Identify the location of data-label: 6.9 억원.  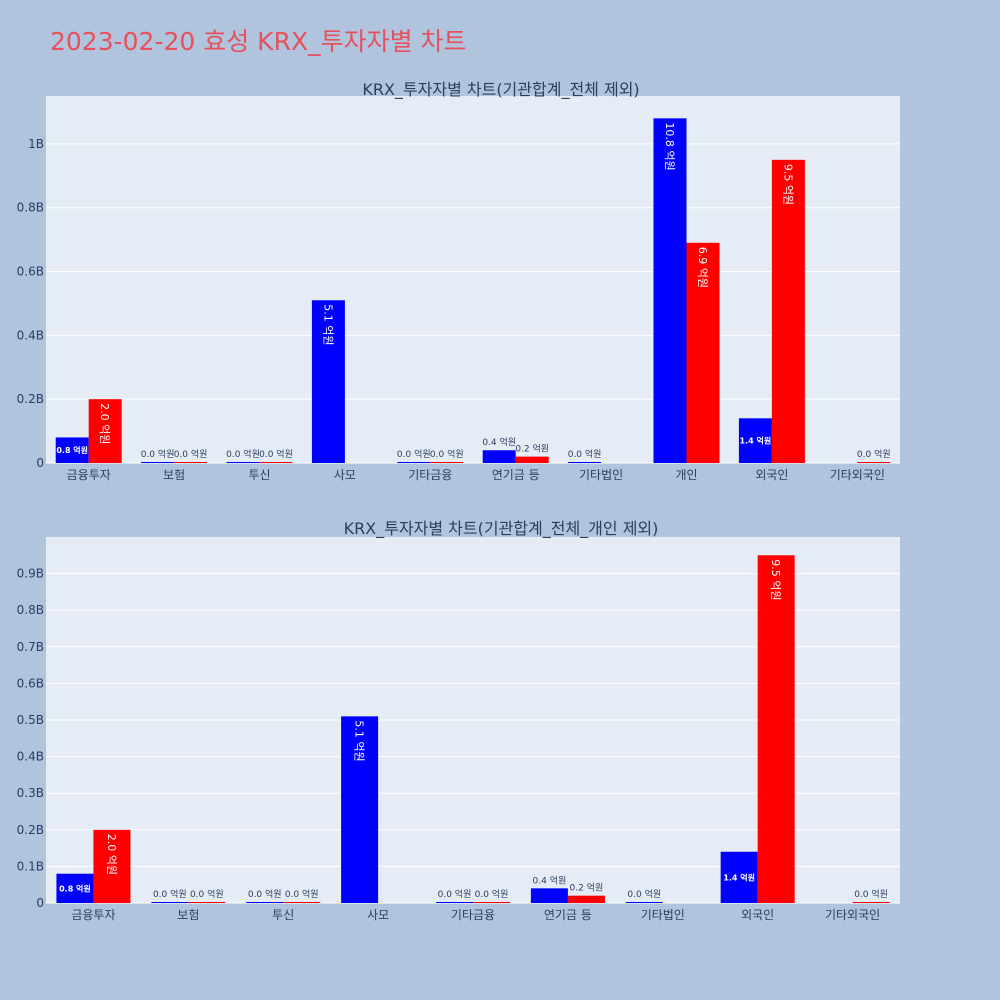
(702, 267).